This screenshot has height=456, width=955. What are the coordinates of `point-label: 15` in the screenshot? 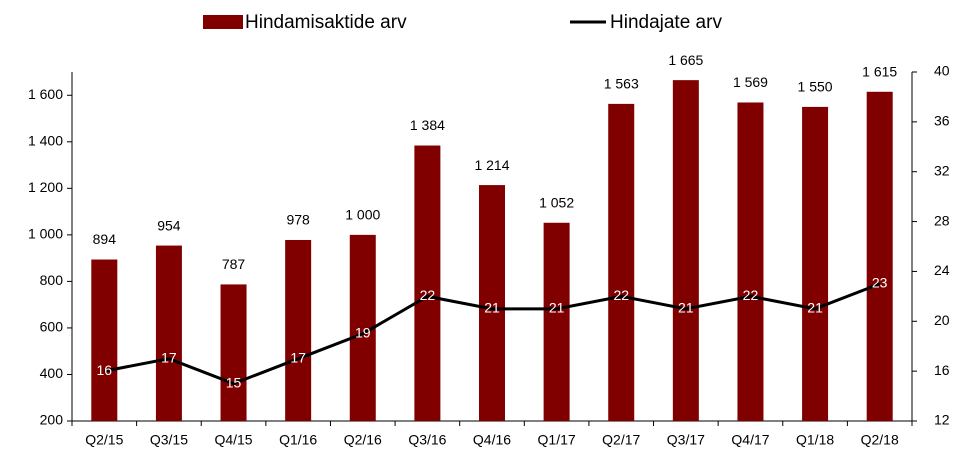 It's located at (234, 382).